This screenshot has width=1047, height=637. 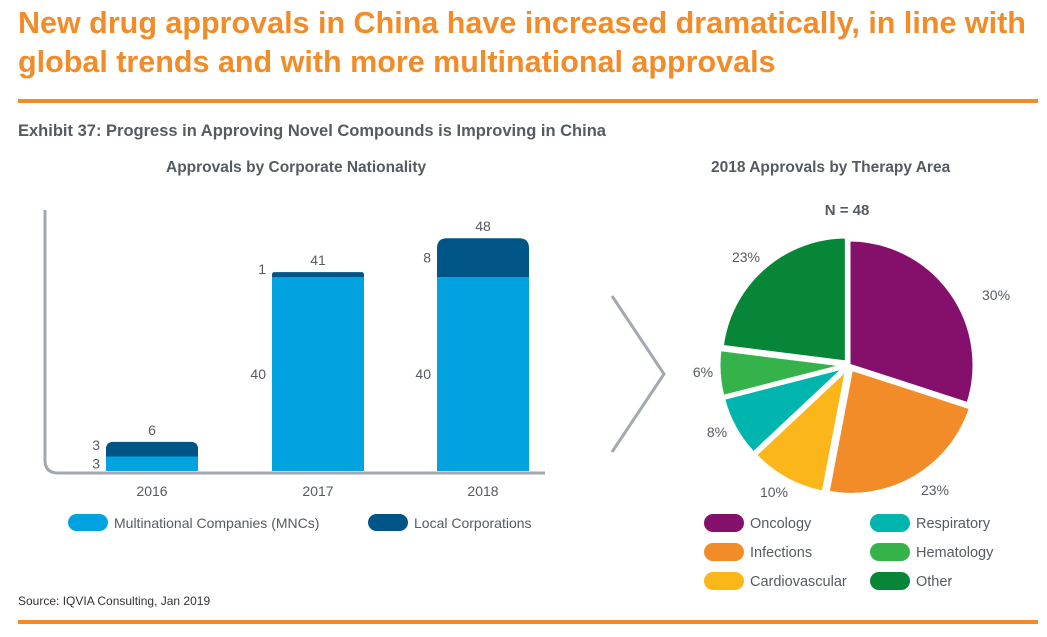 I want to click on legend-swatch-oncology, so click(x=724, y=523).